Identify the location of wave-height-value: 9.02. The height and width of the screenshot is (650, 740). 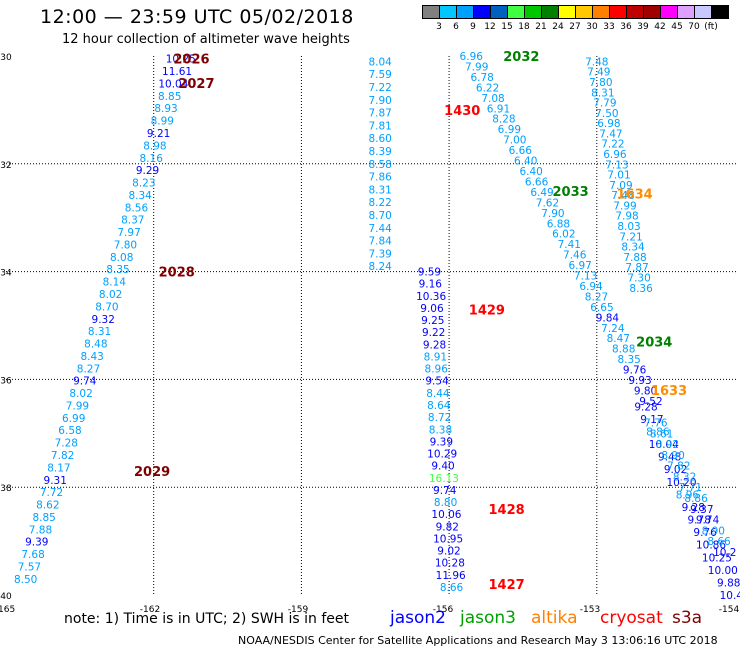
(448, 552).